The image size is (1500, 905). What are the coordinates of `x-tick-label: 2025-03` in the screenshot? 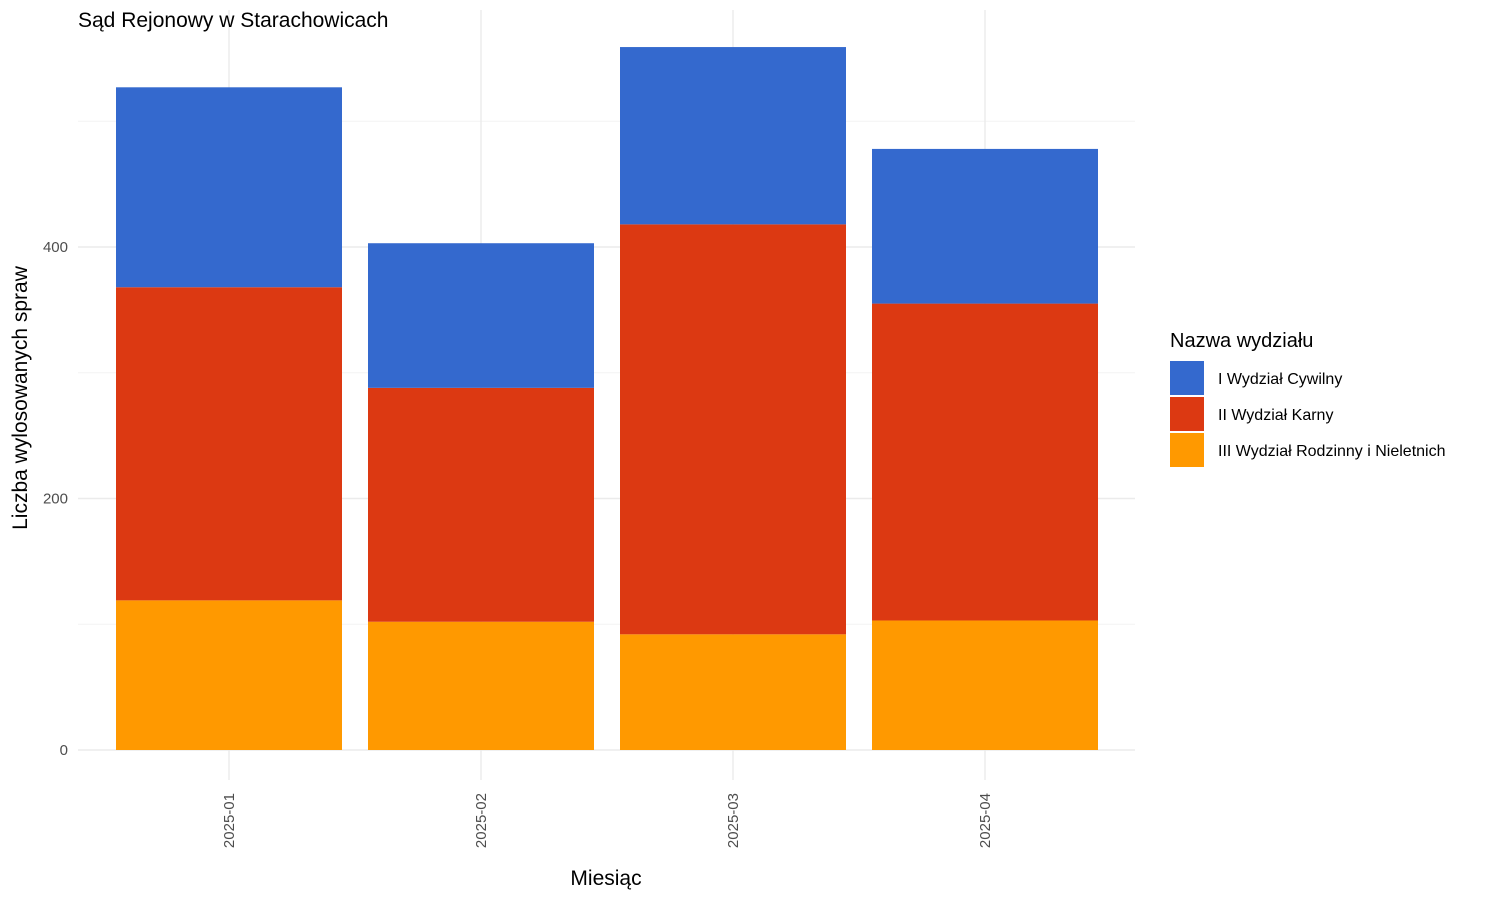 It's located at (733, 820).